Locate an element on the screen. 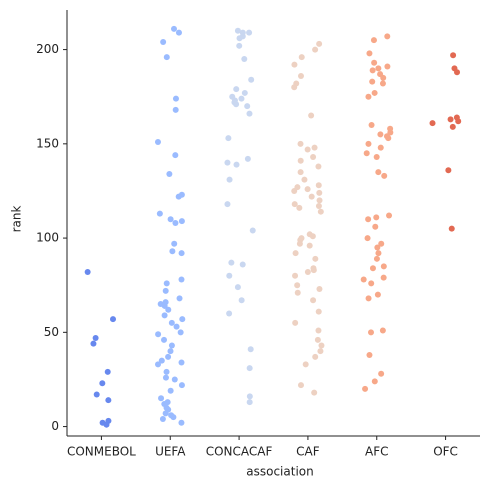 This screenshot has height=489, width=489. y-tick-label: 150 is located at coordinates (47, 143).